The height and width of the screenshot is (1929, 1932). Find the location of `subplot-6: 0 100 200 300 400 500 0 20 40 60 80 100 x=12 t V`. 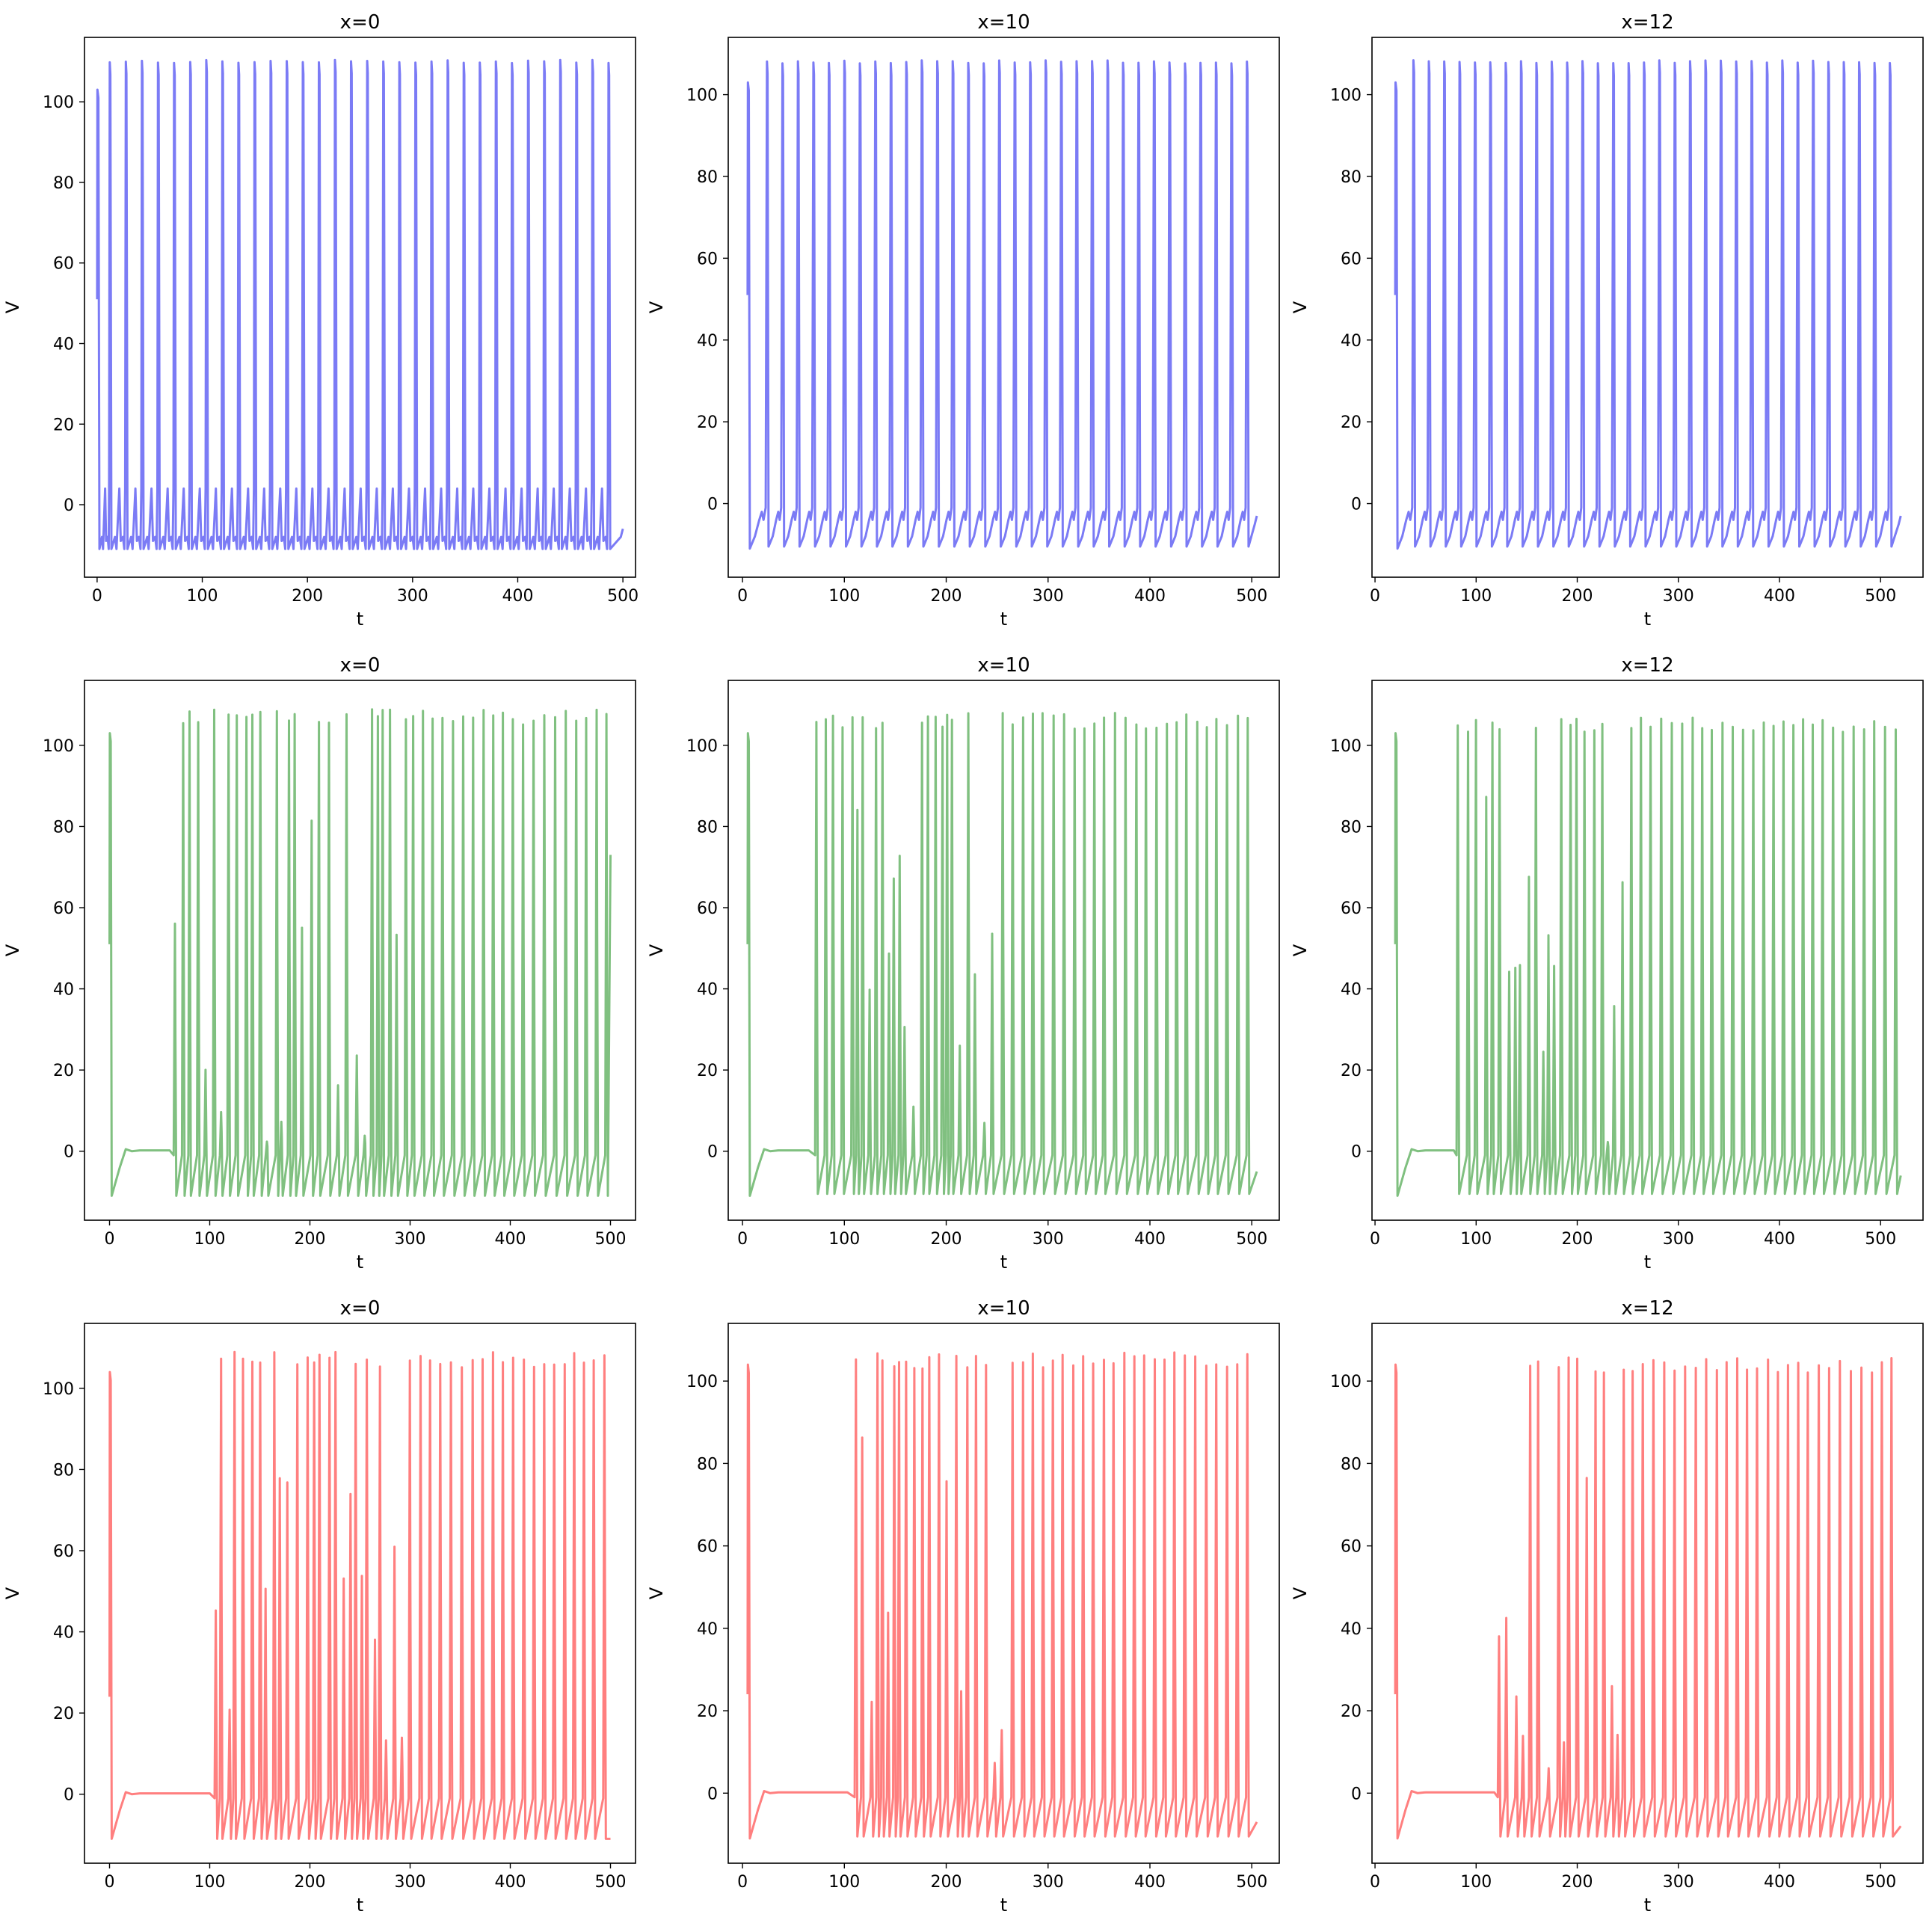

subplot-6: 0 100 200 300 400 500 0 20 40 60 80 100 x=12 t V is located at coordinates (1607, 963).